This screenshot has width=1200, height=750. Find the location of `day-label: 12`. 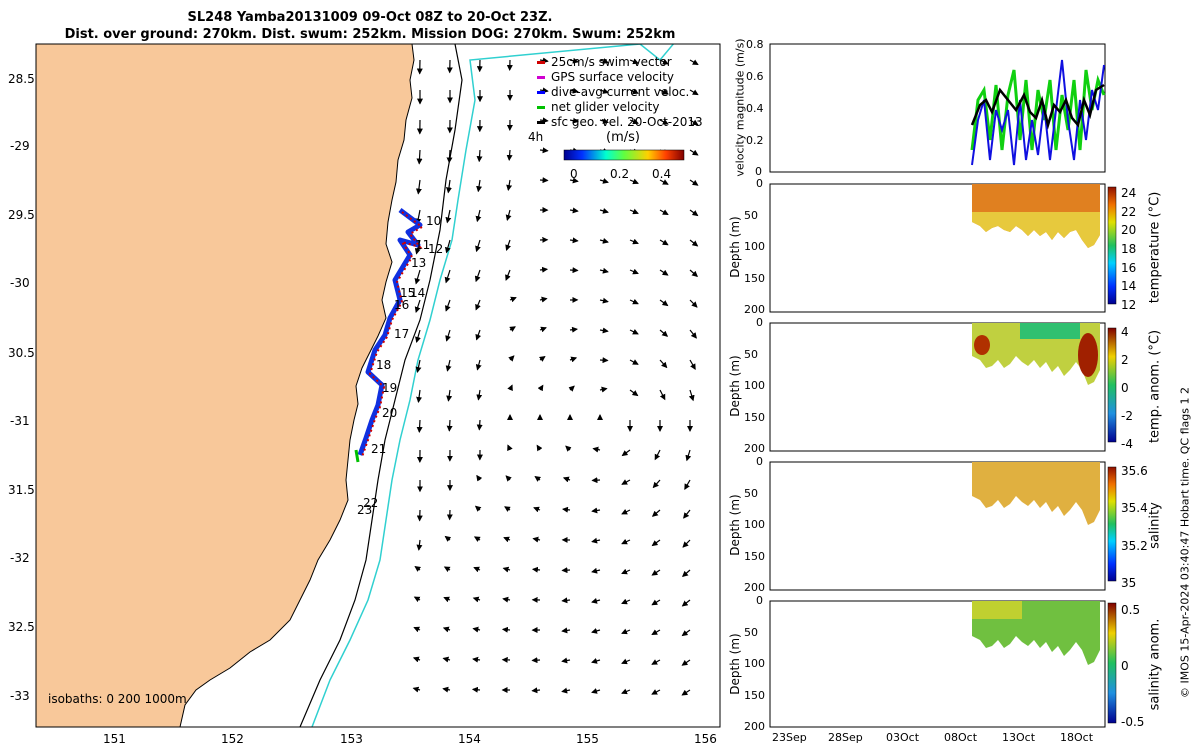

day-label: 12 is located at coordinates (436, 249).